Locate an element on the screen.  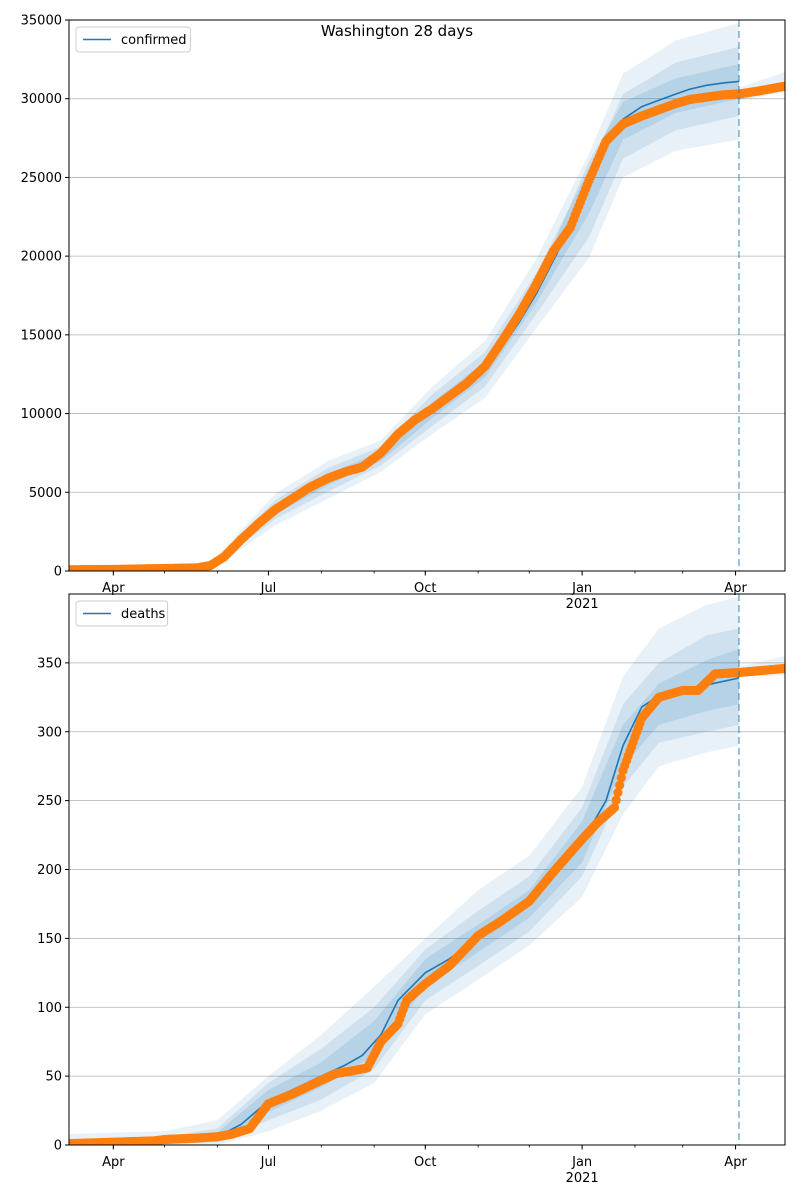
y-tick-label: 250 is located at coordinates (49, 801).